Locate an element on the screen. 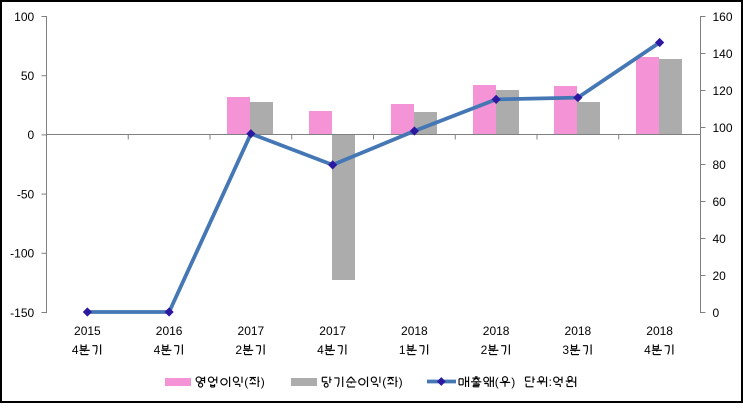 The height and width of the screenshot is (408, 743). svg-text: 40 is located at coordinates (720, 239).